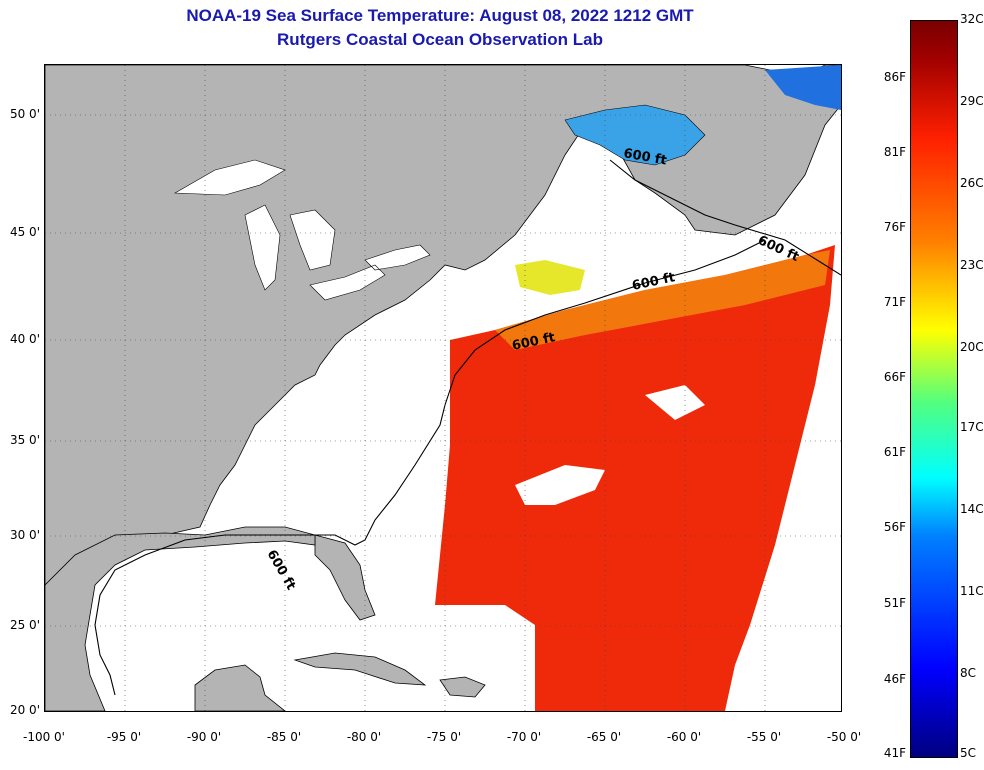 Image resolution: width=984 pixels, height=770 pixels. I want to click on lat-label-40: 40 0', so click(24, 339).